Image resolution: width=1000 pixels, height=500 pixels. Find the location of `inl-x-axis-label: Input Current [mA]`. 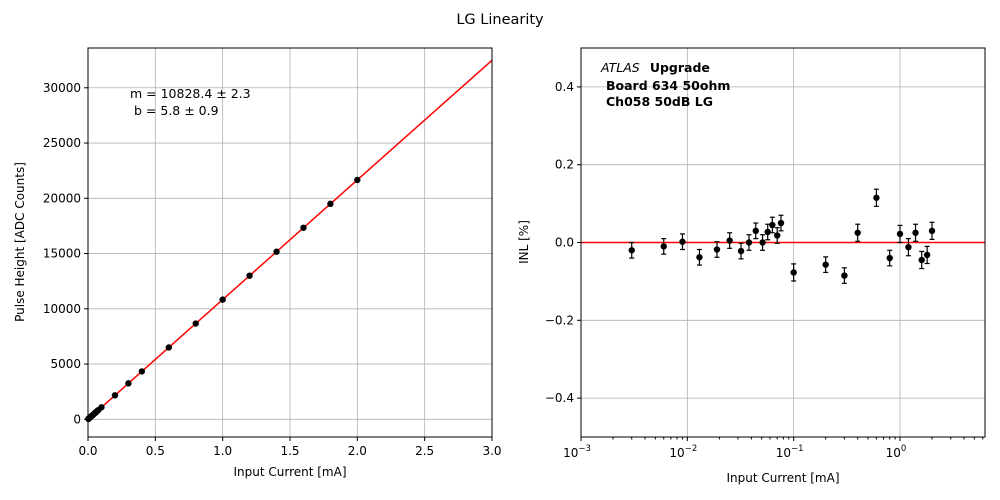

inl-x-axis-label: Input Current [mA] is located at coordinates (782, 478).